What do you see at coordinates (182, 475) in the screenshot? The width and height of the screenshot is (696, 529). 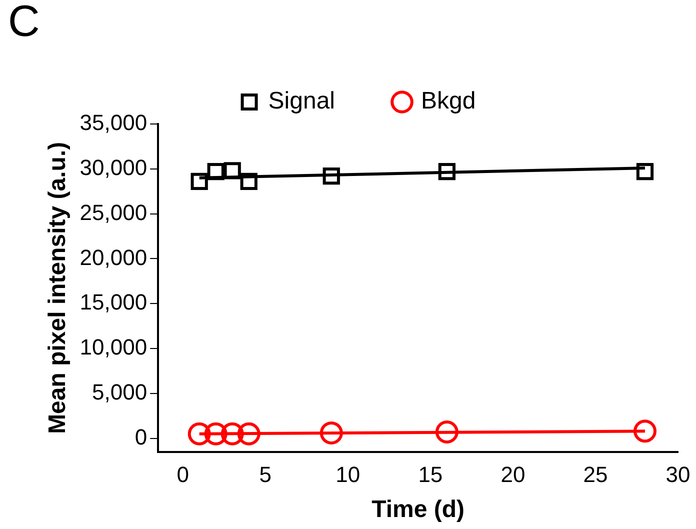 I see `x-tick-label: 0` at bounding box center [182, 475].